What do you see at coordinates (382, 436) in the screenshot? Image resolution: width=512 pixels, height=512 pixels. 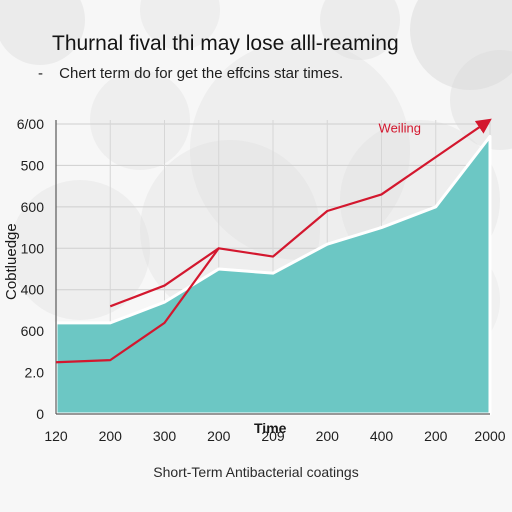 I see `x-tick-label: 400` at bounding box center [382, 436].